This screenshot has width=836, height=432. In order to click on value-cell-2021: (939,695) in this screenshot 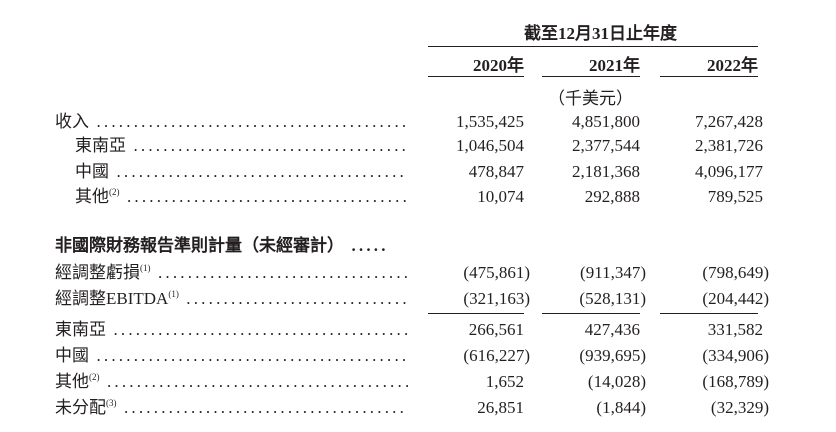, I will do `click(612, 355)`.